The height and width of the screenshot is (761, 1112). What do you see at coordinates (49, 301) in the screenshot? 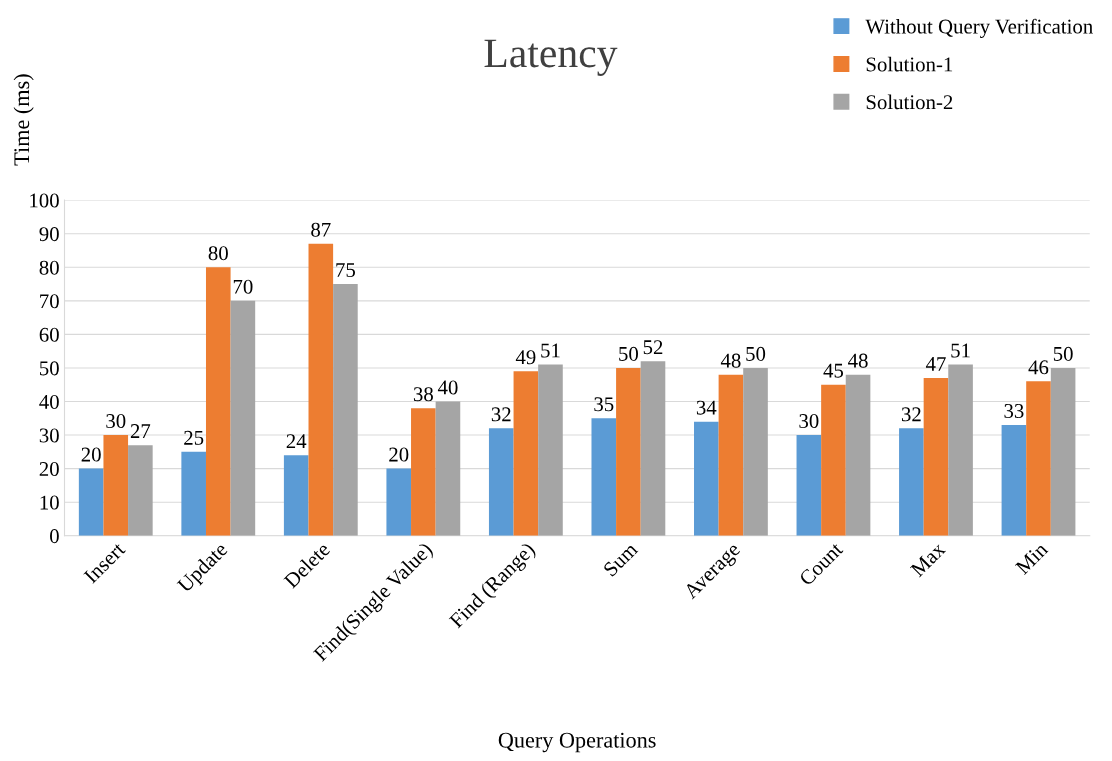
I see `y-tick-label: 70` at bounding box center [49, 301].